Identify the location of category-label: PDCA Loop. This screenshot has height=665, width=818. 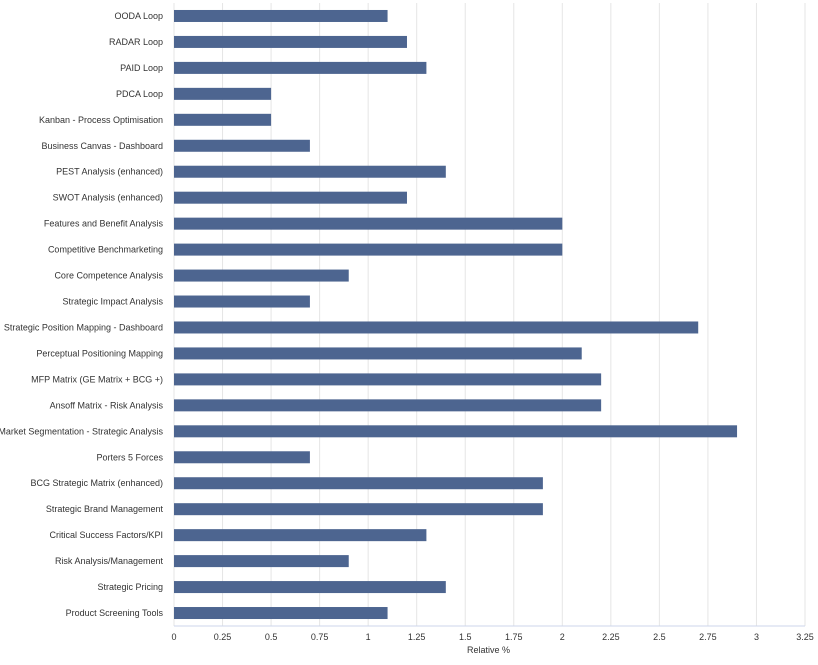
(139, 94).